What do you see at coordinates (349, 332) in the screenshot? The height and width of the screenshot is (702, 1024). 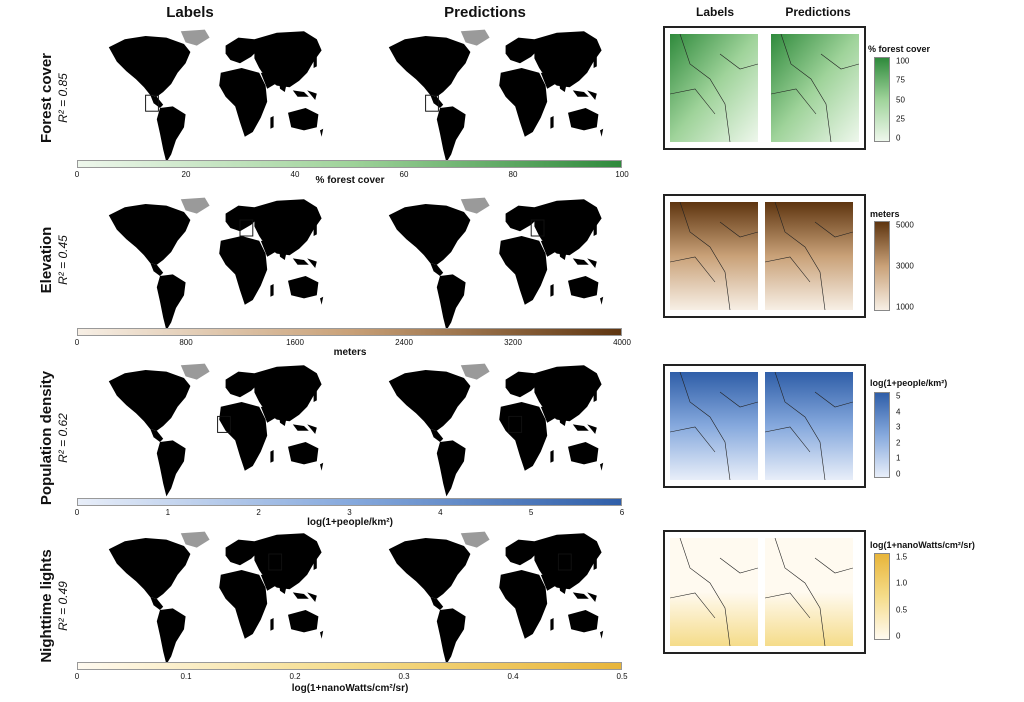 I see `elevation-colorbar` at bounding box center [349, 332].